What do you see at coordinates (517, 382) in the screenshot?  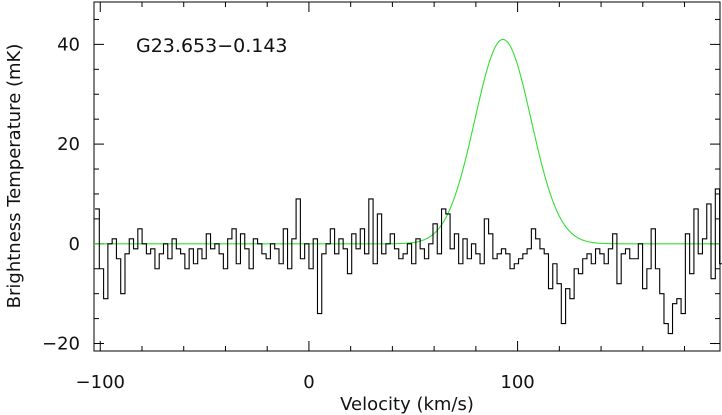 I see `x-tick-label: 100` at bounding box center [517, 382].